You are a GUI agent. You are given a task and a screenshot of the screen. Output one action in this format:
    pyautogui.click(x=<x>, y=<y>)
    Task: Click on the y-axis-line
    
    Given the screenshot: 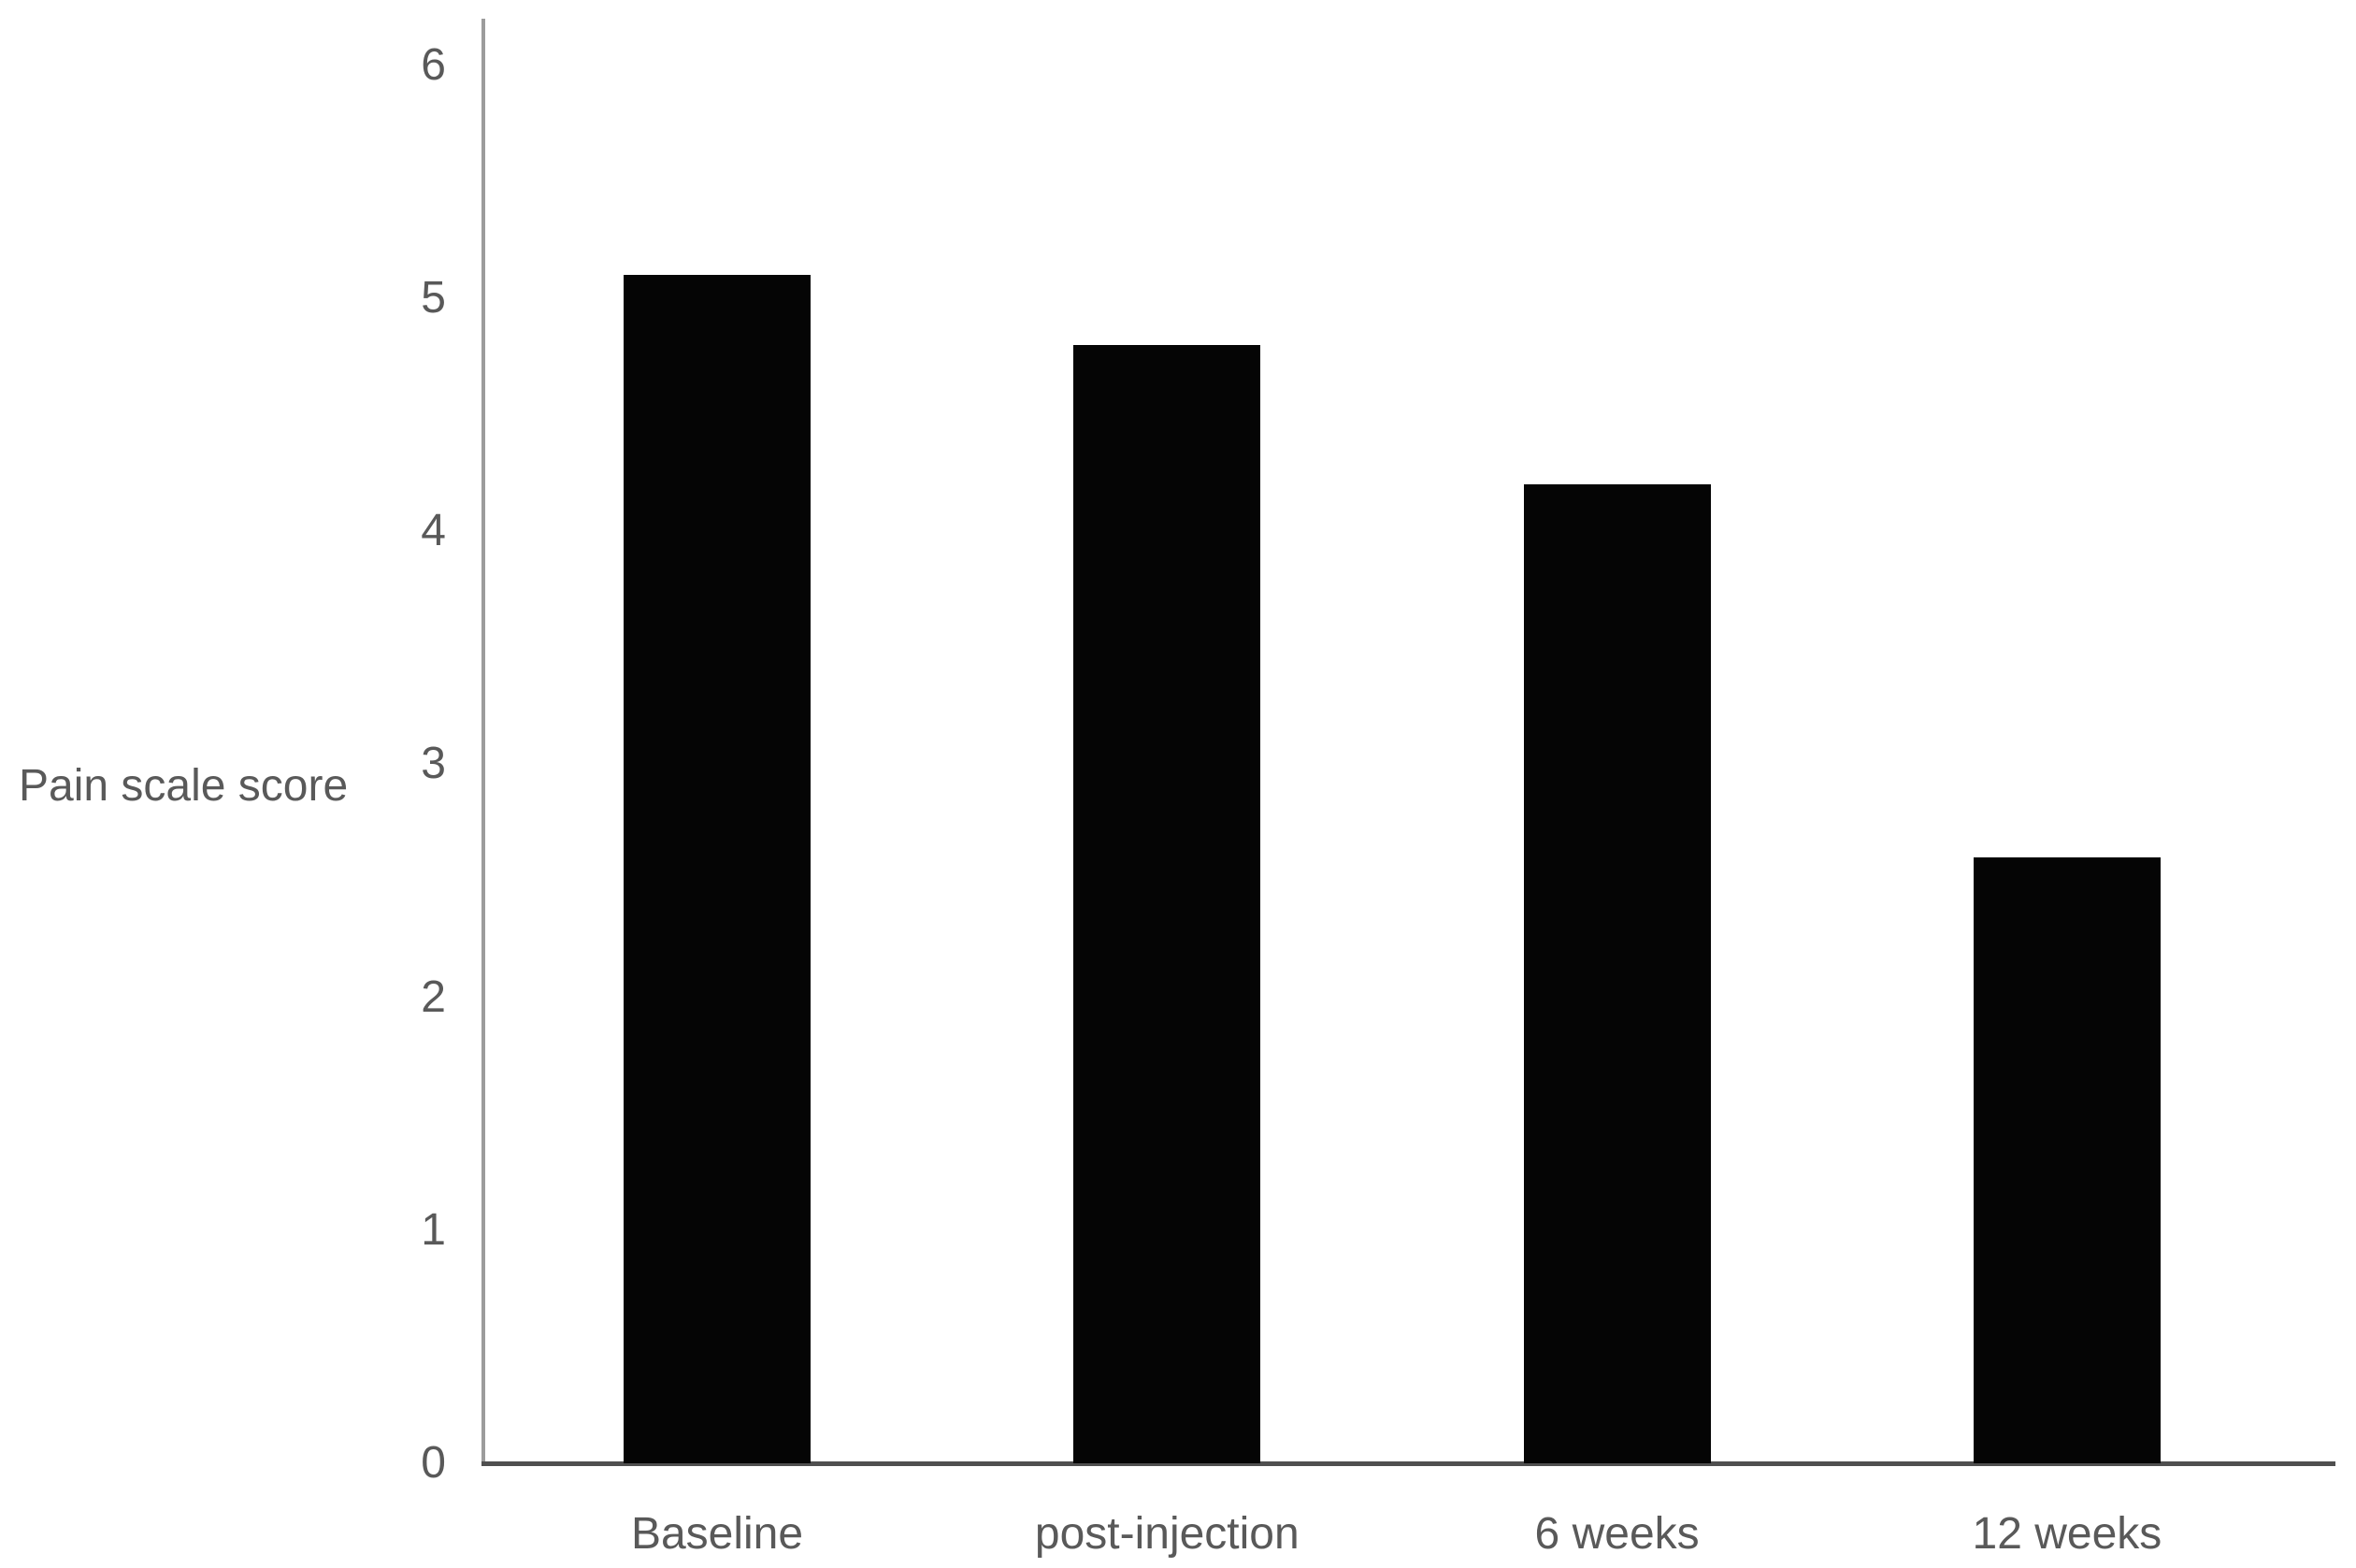 What is the action you would take?
    pyautogui.click(x=483, y=742)
    